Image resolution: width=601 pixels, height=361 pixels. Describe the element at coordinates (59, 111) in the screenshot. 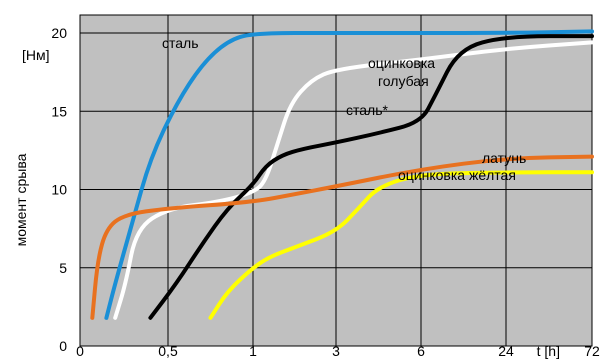

I see `y-tick-label: 15` at that location.